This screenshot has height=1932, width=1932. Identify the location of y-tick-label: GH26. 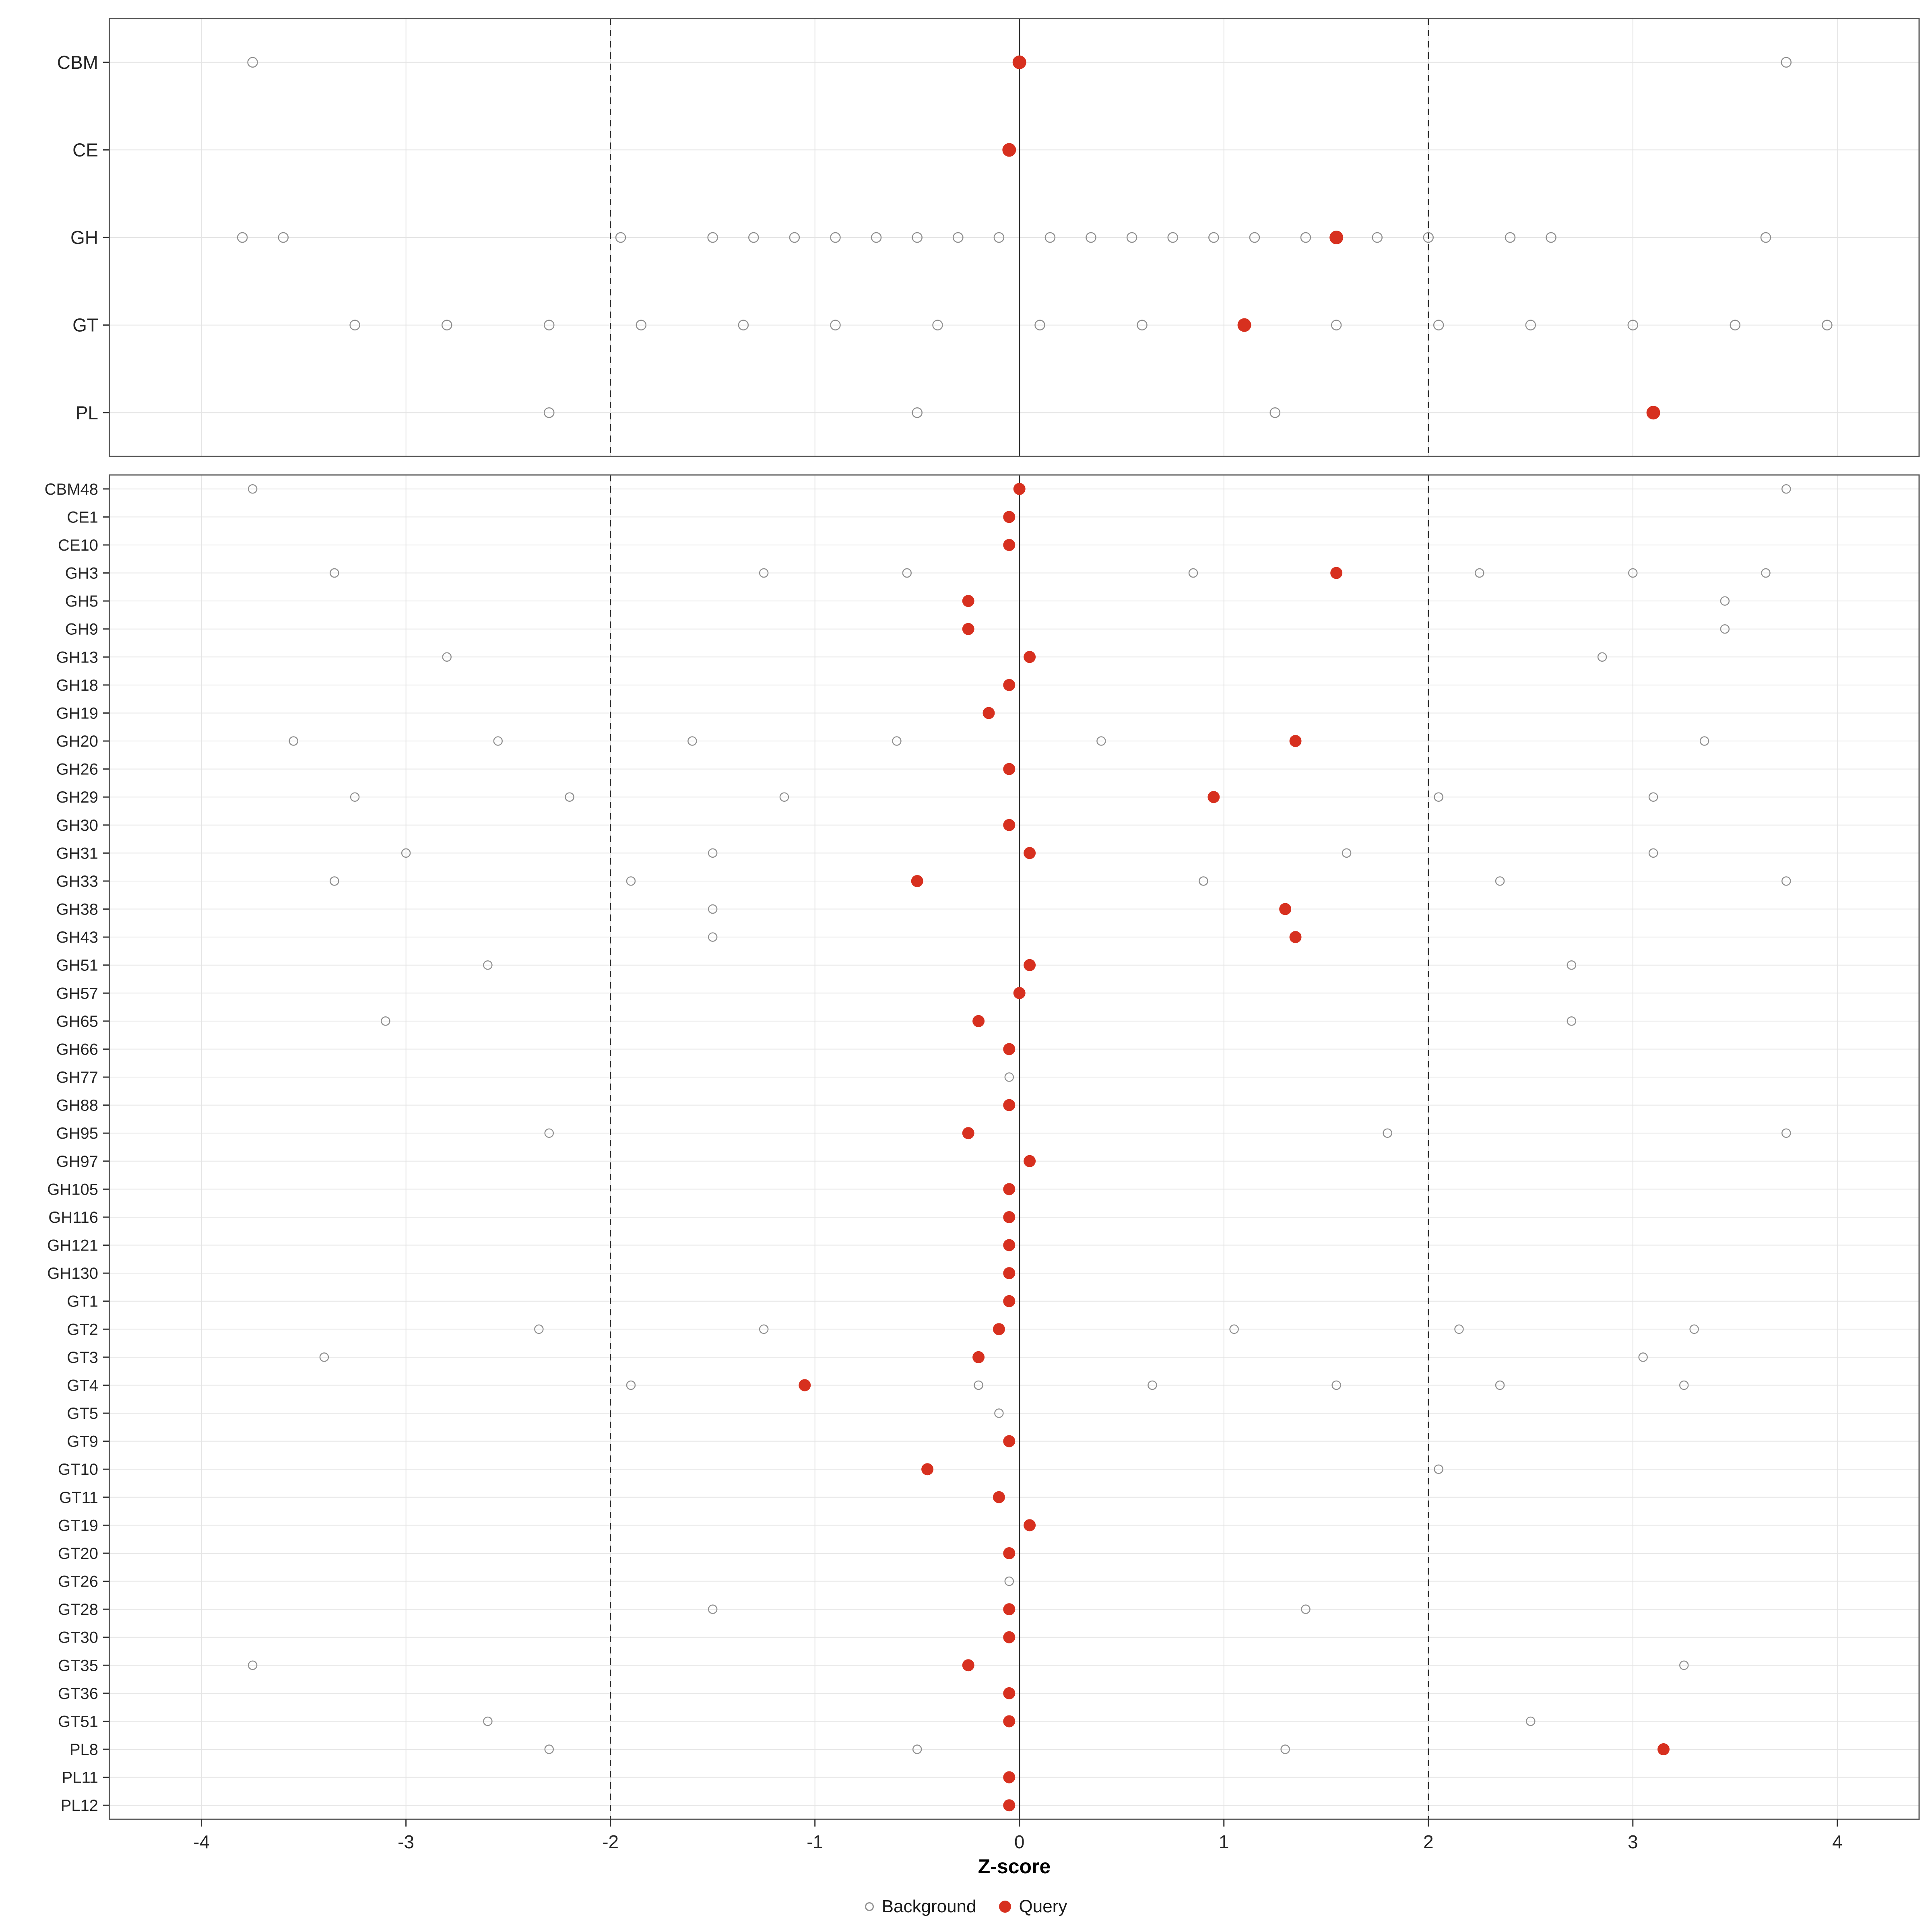
(77, 769).